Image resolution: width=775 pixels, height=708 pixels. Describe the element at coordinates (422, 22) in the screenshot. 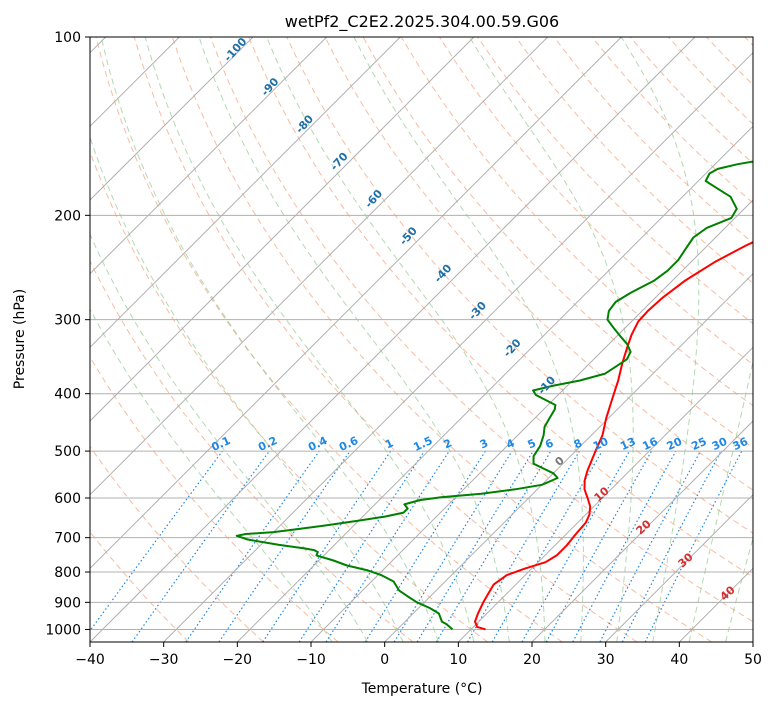

I see `chart-title: wetPf2_C2E2.2025.304.00.59.G06` at that location.